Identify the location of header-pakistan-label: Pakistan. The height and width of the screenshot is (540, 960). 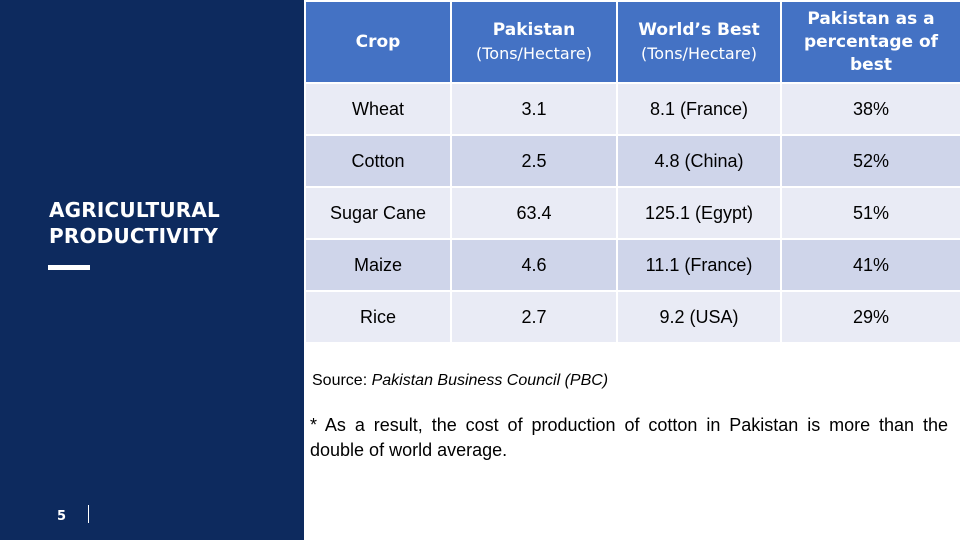
(534, 30).